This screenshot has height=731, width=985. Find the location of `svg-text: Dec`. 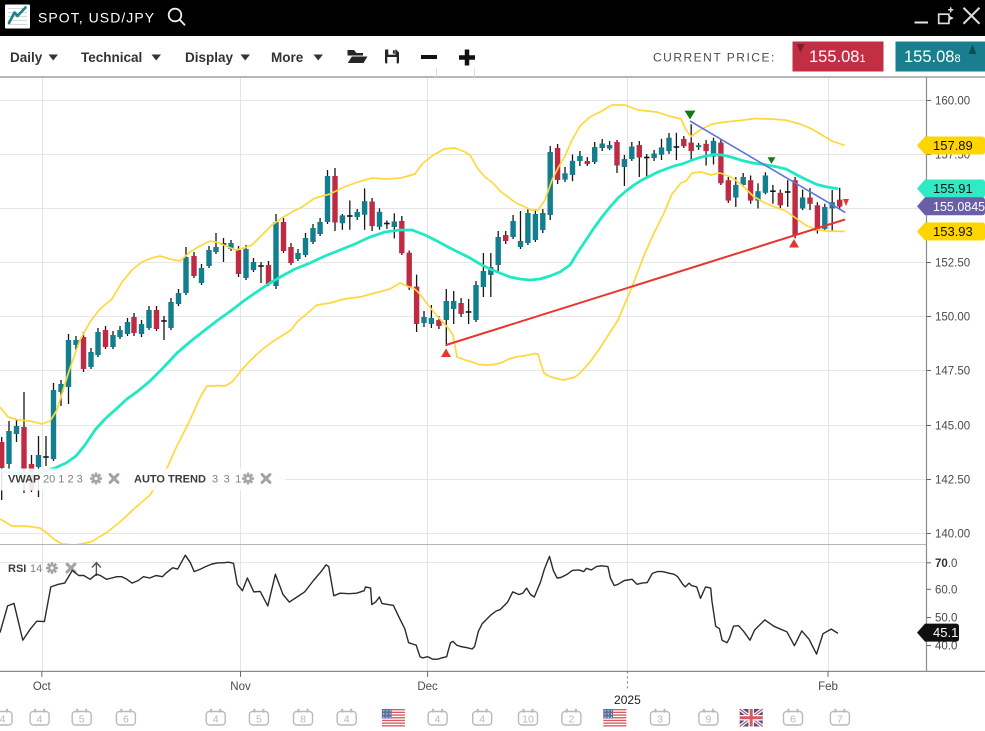

svg-text: Dec is located at coordinates (427, 687).